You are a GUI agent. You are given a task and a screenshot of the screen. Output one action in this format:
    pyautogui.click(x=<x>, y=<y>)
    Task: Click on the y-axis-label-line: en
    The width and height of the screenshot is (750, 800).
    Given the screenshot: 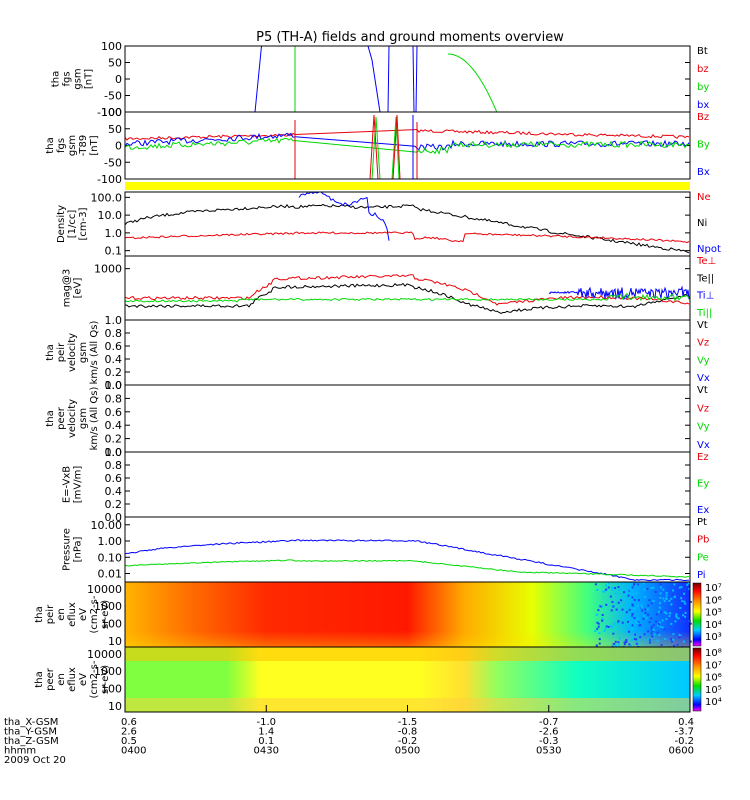 What is the action you would take?
    pyautogui.click(x=61, y=679)
    